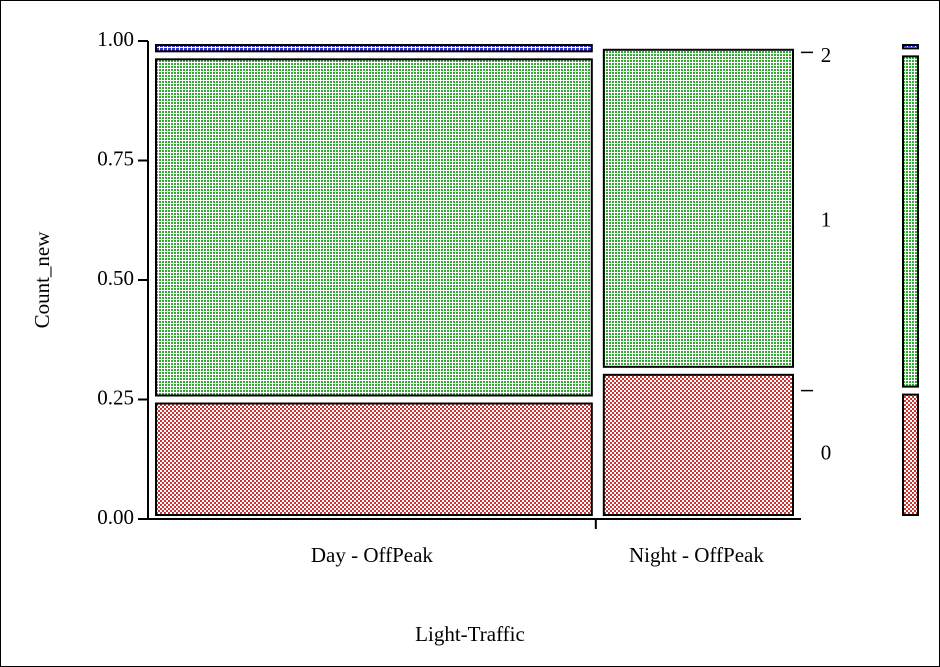 The width and height of the screenshot is (940, 667). What do you see at coordinates (826, 453) in the screenshot?
I see `series-label: 0` at bounding box center [826, 453].